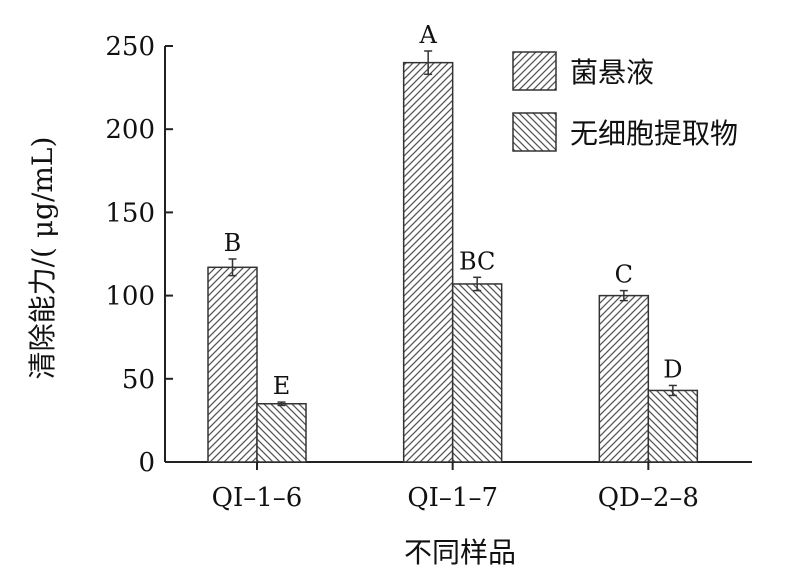 The width and height of the screenshot is (798, 585). I want to click on significance-label: C, so click(624, 275).